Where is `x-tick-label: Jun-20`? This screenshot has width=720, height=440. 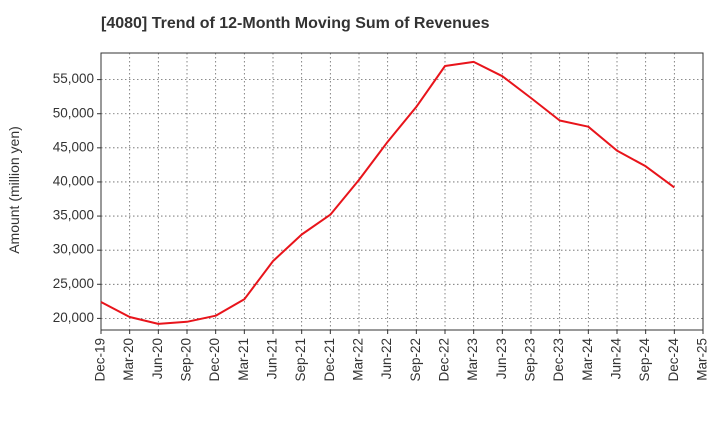 x-tick-label: Jun-20 is located at coordinates (157, 358).